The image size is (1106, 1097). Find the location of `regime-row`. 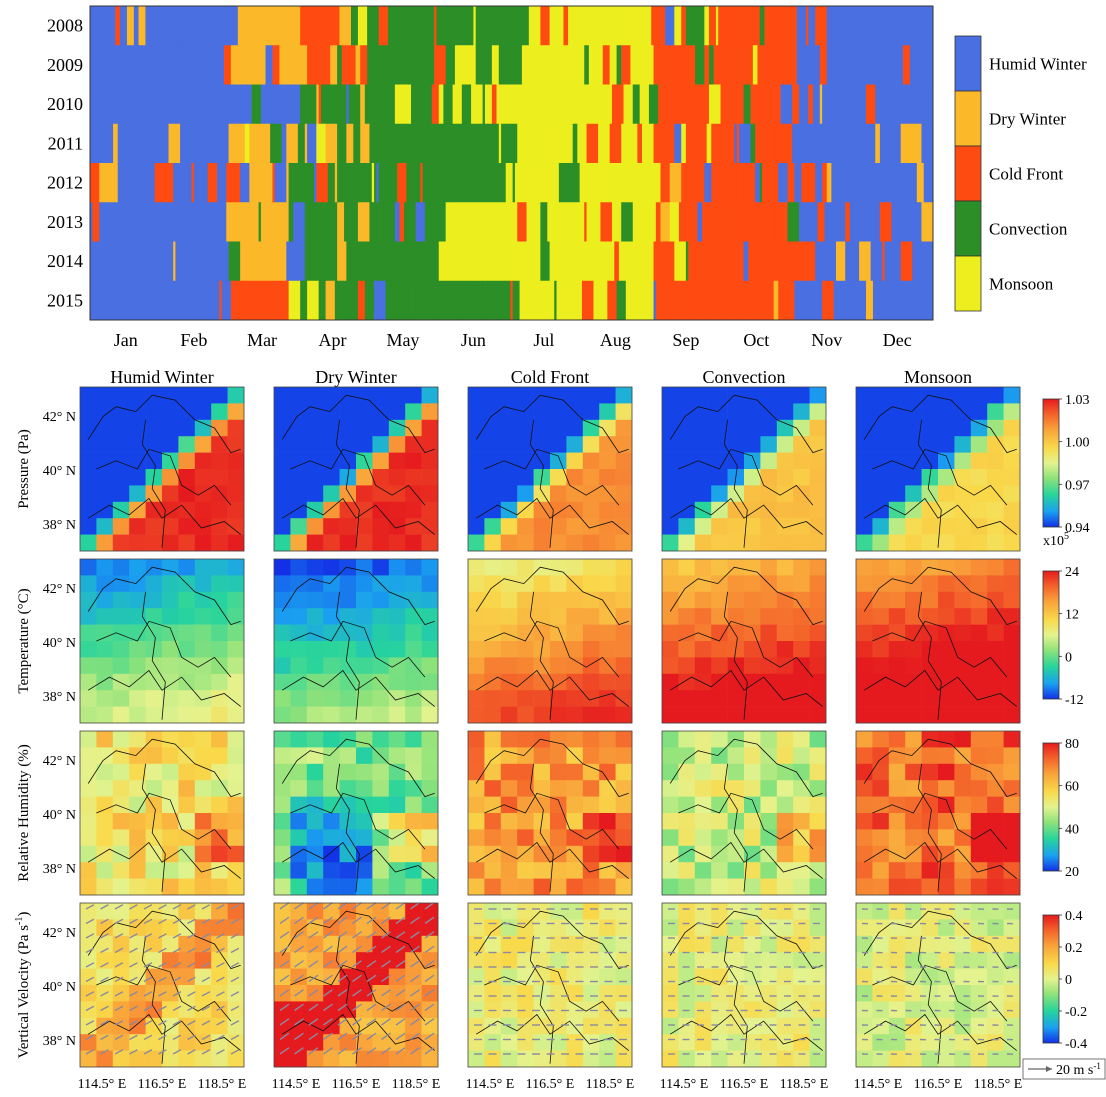

regime-row is located at coordinates (512, 104).